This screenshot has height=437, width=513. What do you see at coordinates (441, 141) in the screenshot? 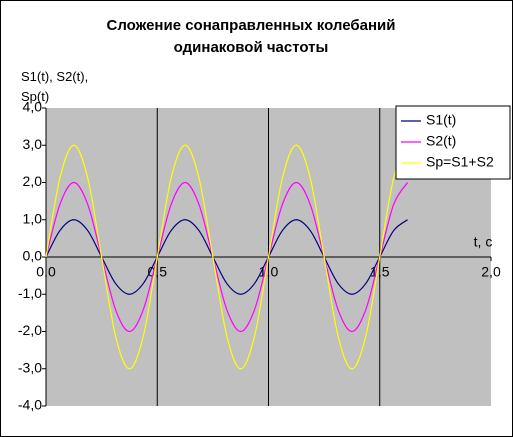
I see `legend-label: S2(t)` at bounding box center [441, 141].